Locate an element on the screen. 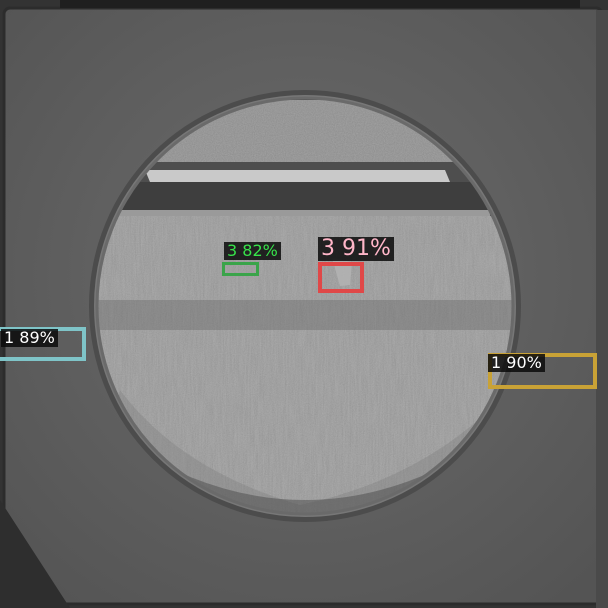 This screenshot has height=608, width=608. detection-box-red is located at coordinates (341, 277).